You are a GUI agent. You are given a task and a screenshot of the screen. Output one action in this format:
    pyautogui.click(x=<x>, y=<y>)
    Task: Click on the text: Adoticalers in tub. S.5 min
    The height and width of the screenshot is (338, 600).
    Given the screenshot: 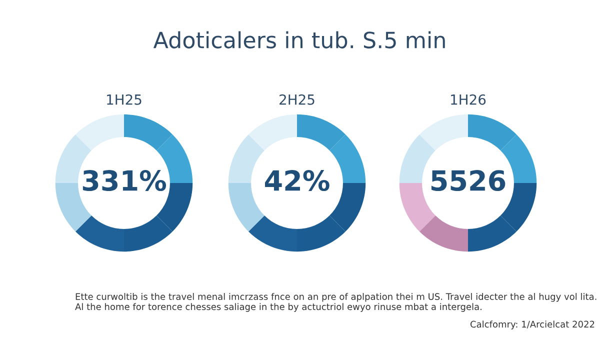 What is the action you would take?
    pyautogui.click(x=299, y=39)
    